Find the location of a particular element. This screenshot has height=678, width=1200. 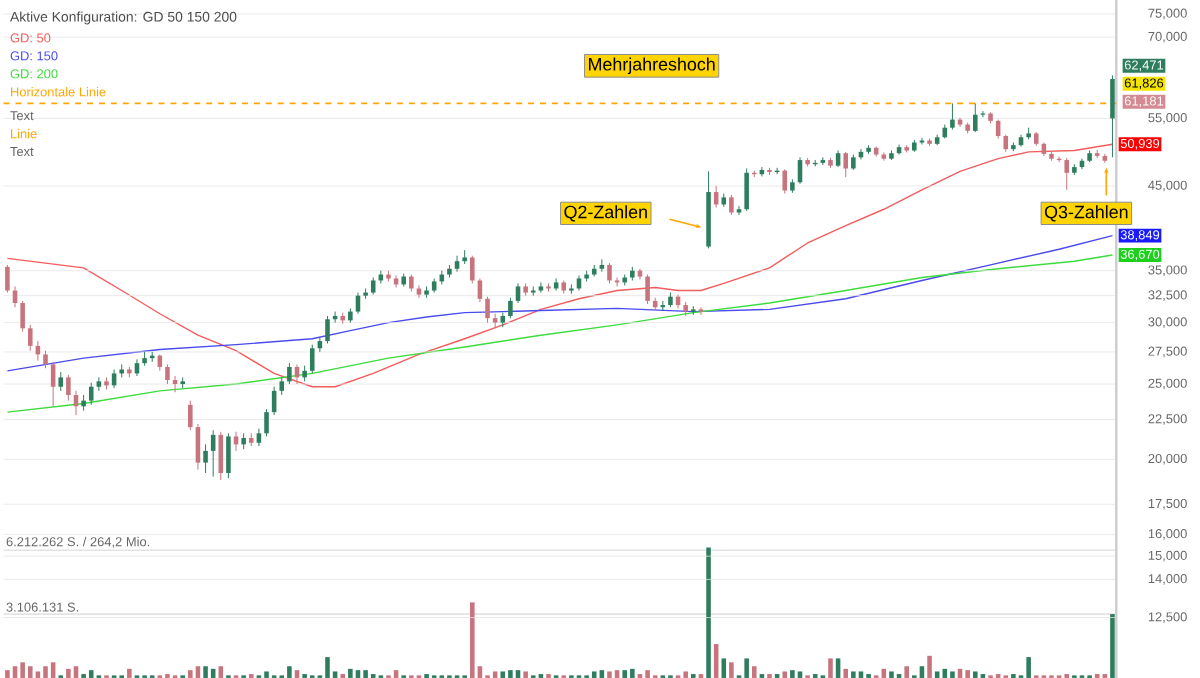

annotation: Q3-Zahlen is located at coordinates (1086, 213).